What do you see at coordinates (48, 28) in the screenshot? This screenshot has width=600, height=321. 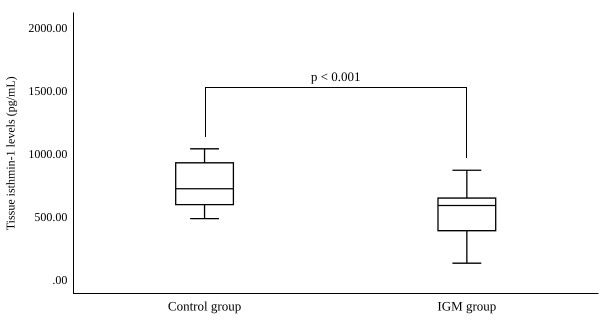 I see `y-tick-label: 2000.00` at bounding box center [48, 28].